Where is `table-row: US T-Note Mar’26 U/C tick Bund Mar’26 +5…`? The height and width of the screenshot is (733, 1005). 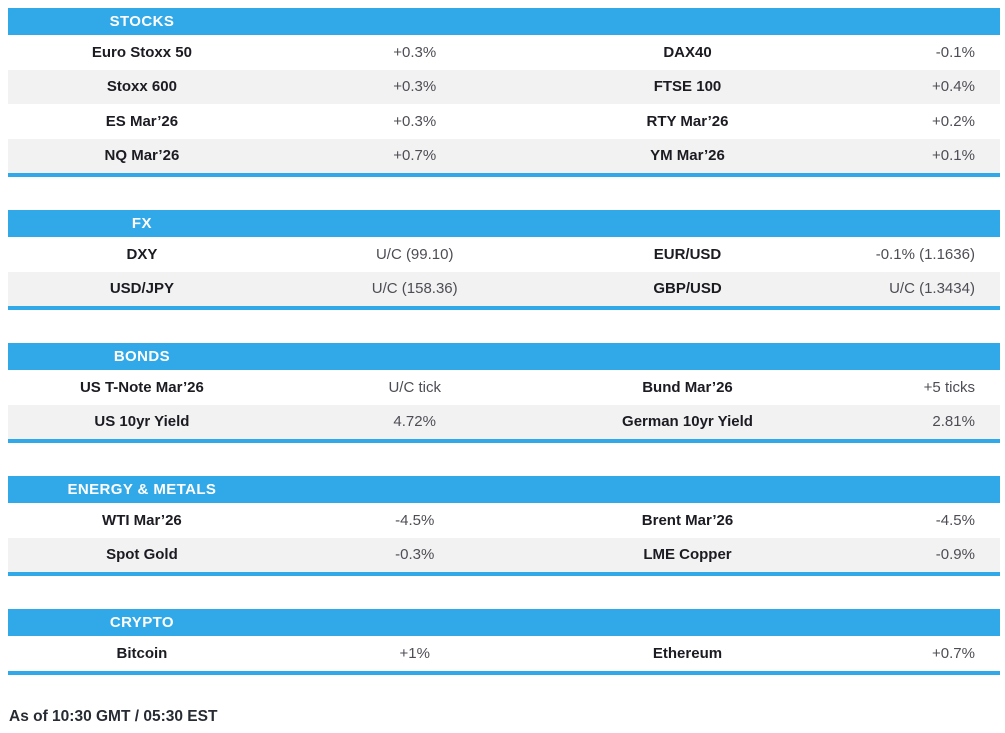 table-row: US T-Note Mar’26 U/C tick Bund Mar’26 +5… is located at coordinates (504, 387).